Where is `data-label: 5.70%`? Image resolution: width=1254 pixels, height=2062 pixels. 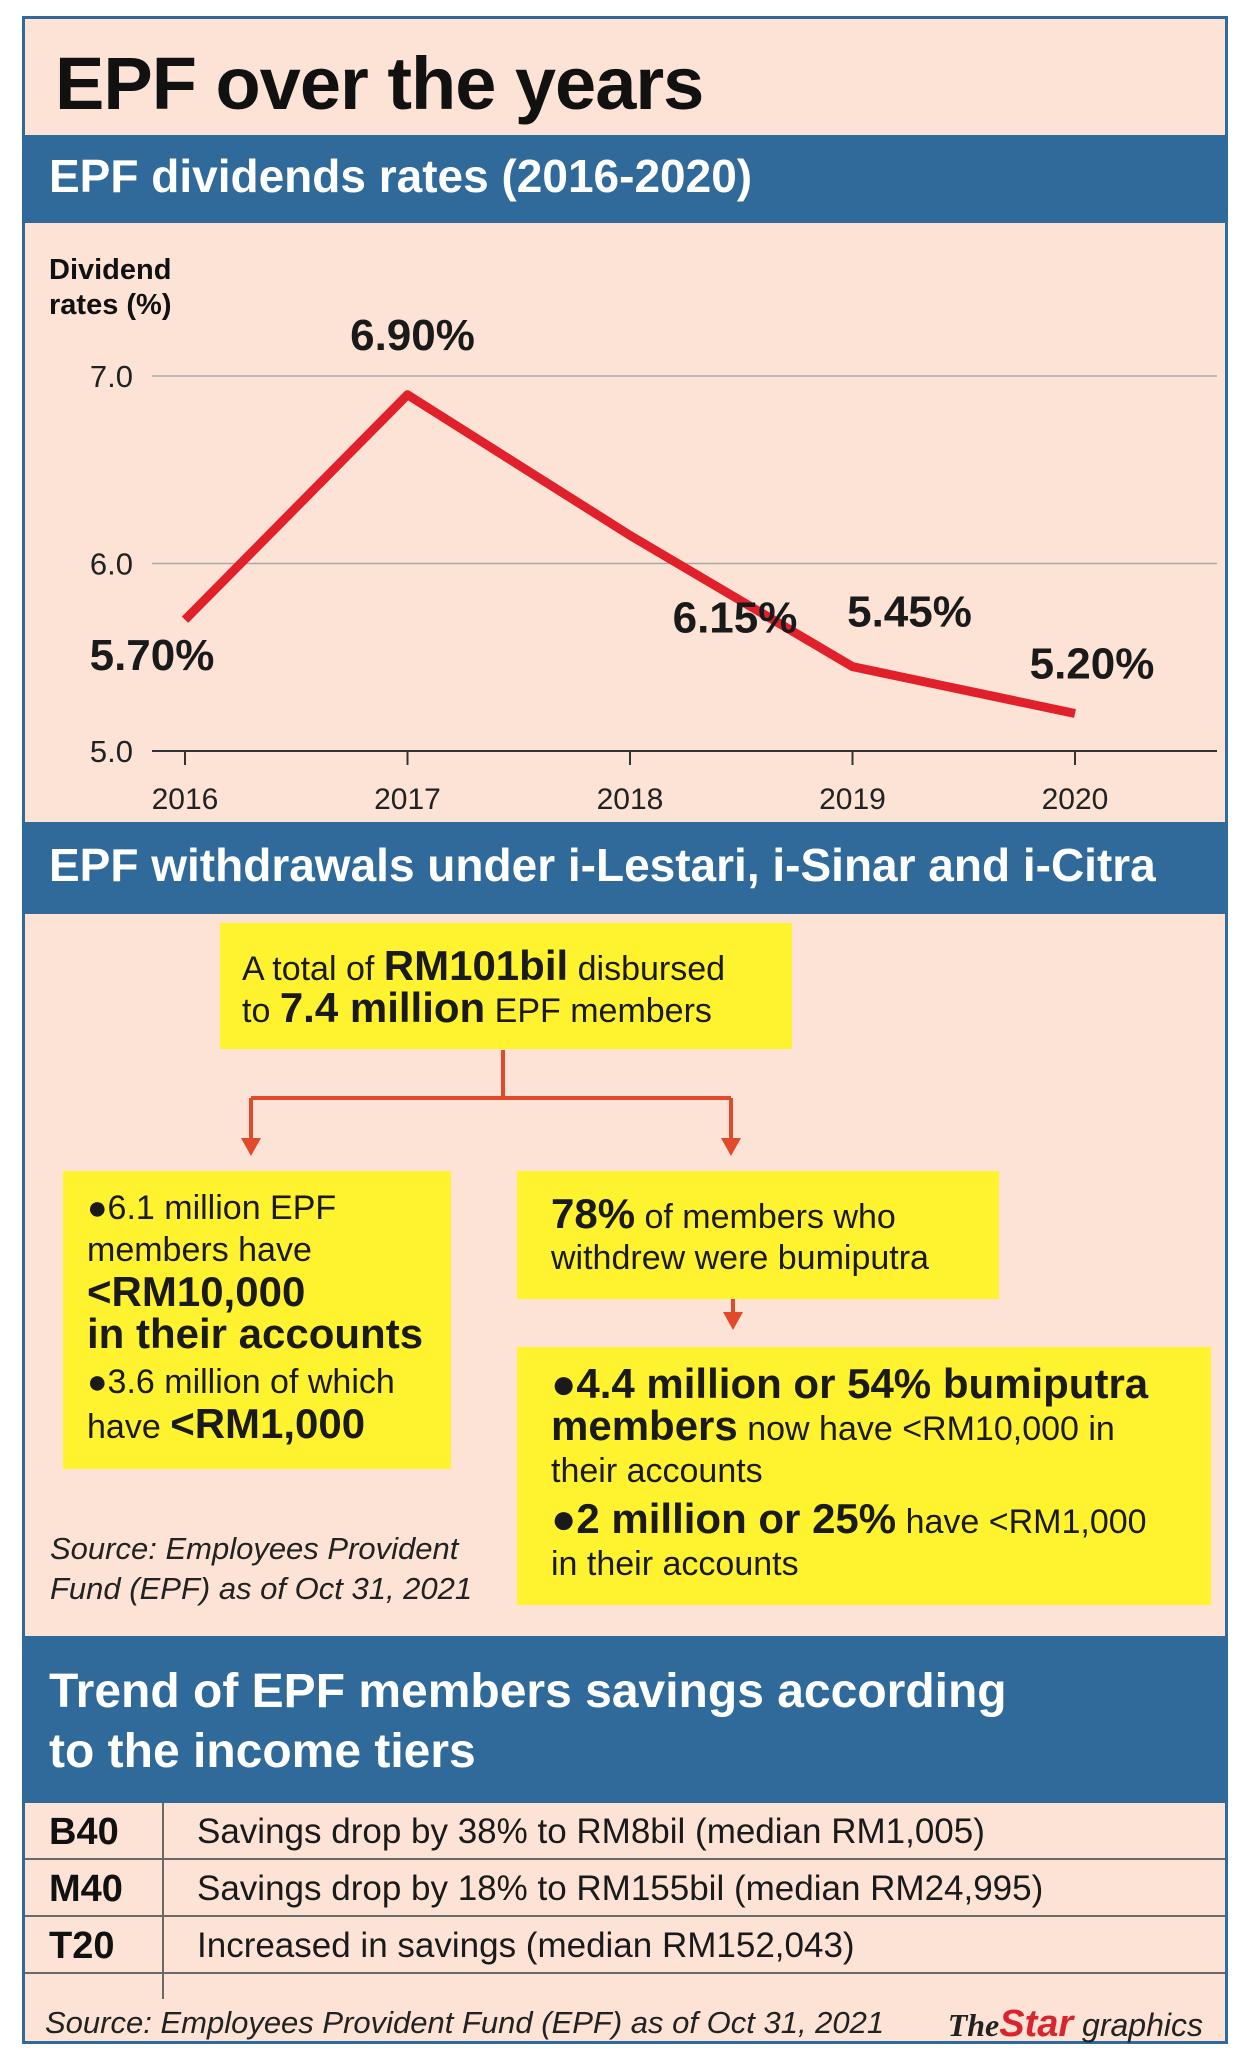
data-label: 5.70% is located at coordinates (152, 655).